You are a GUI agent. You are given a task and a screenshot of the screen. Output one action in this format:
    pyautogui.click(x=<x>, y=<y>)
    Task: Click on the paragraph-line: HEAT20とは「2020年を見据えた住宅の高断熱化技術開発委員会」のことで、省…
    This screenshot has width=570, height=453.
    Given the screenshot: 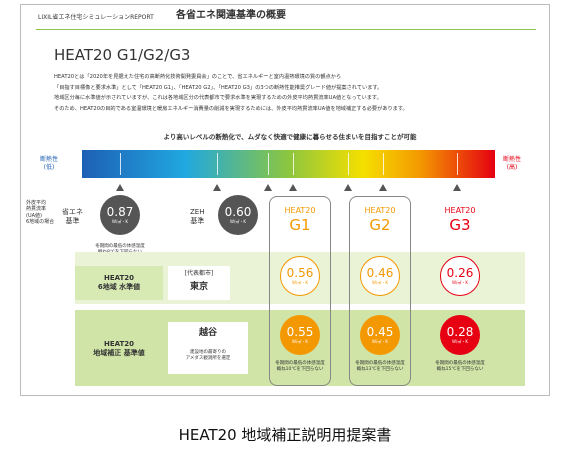 What is the action you would take?
    pyautogui.click(x=198, y=77)
    